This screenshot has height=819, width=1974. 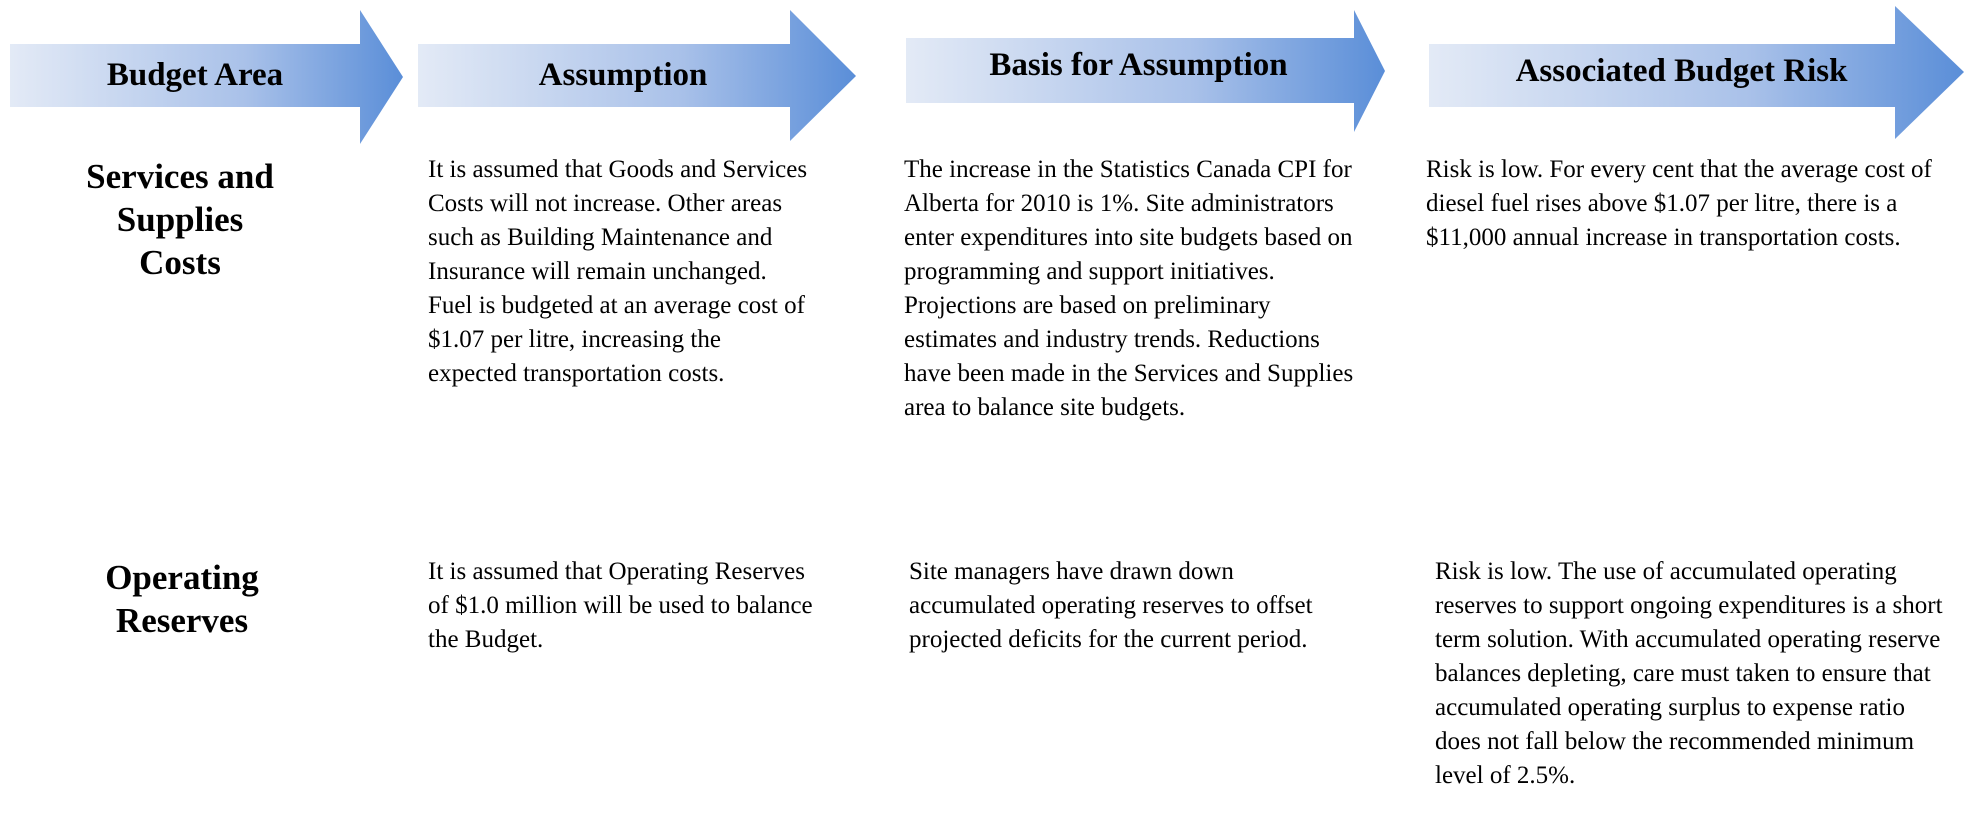 I want to click on budget-area: Services and Supplies Costs, so click(x=180, y=219).